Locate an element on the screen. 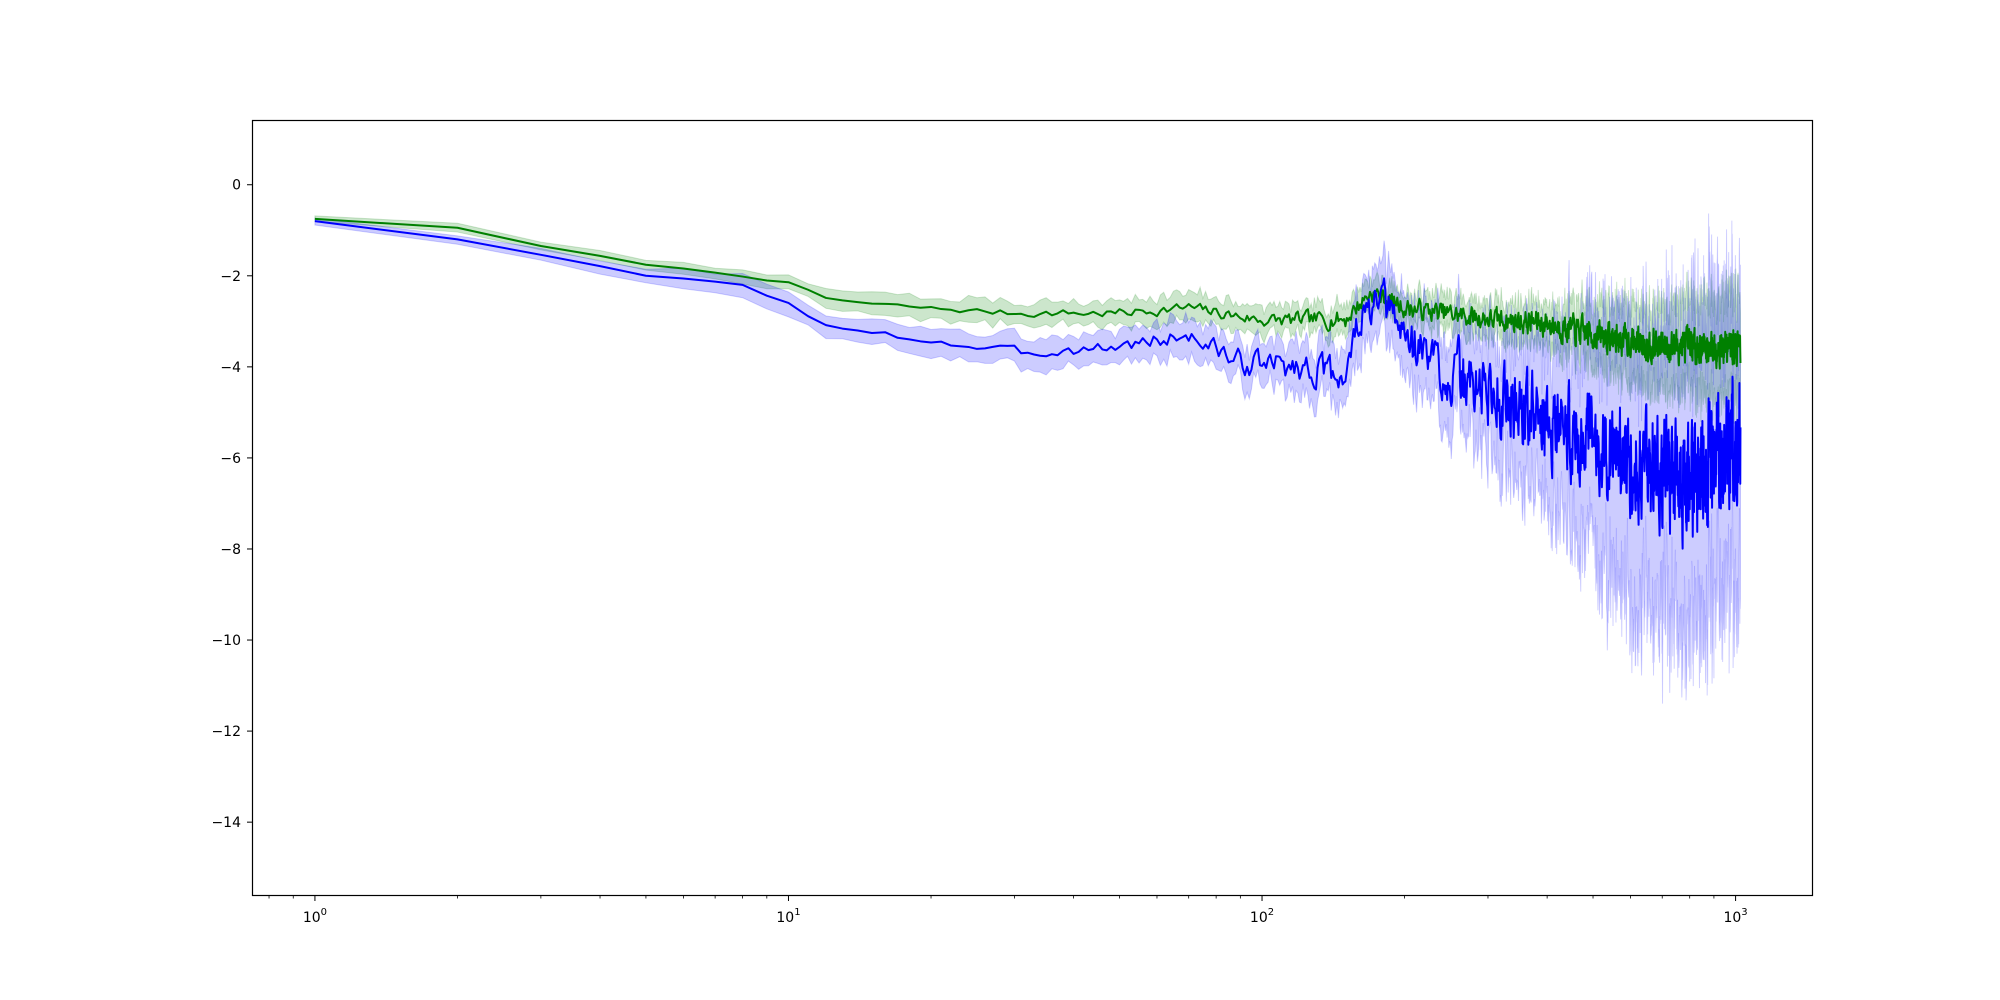  y-tick-label: −10 is located at coordinates (226, 641).